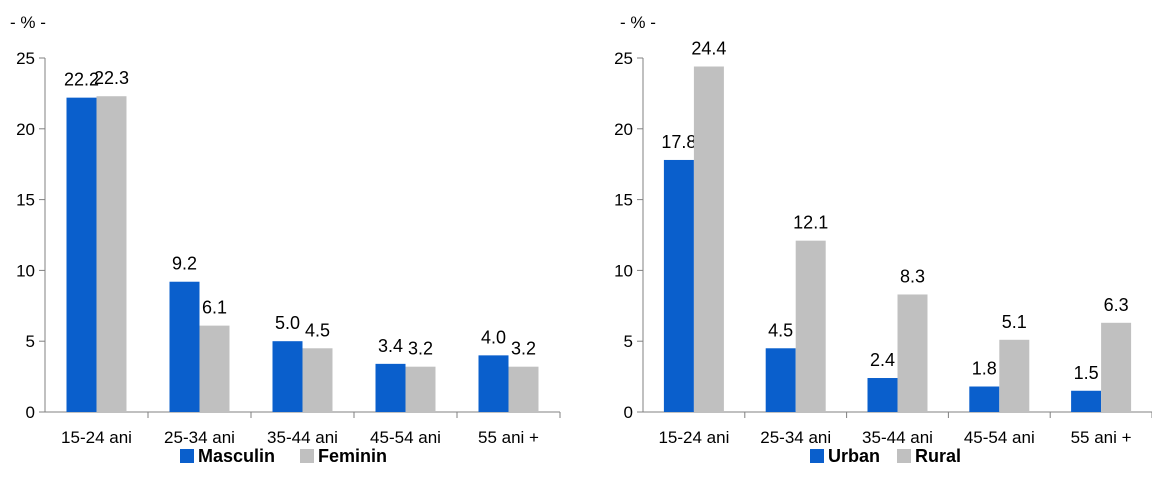  I want to click on chart2-y-tick-label: 10, so click(623, 270).